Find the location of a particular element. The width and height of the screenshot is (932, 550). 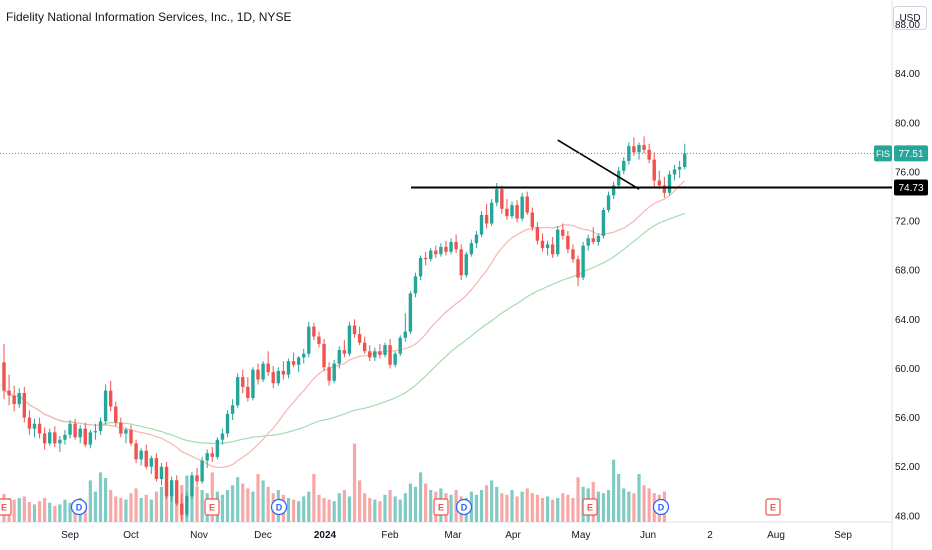

dividend-marker is located at coordinates (79, 507).